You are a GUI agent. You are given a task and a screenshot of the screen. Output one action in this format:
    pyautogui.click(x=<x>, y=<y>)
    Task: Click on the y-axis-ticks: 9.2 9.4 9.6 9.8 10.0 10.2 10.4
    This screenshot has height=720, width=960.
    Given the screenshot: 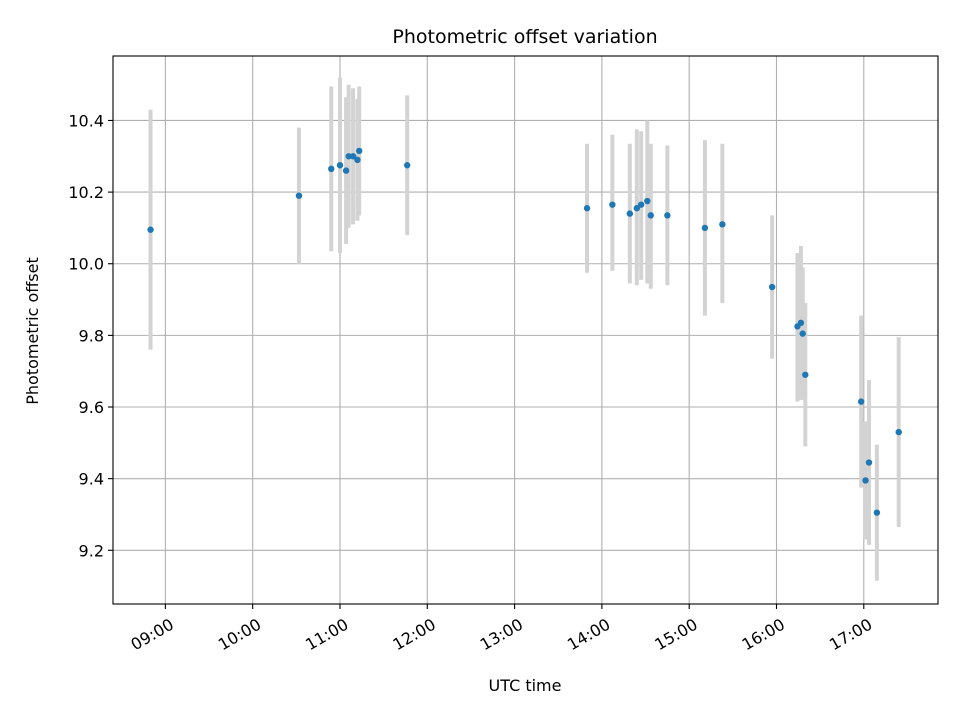 What is the action you would take?
    pyautogui.click(x=90, y=335)
    